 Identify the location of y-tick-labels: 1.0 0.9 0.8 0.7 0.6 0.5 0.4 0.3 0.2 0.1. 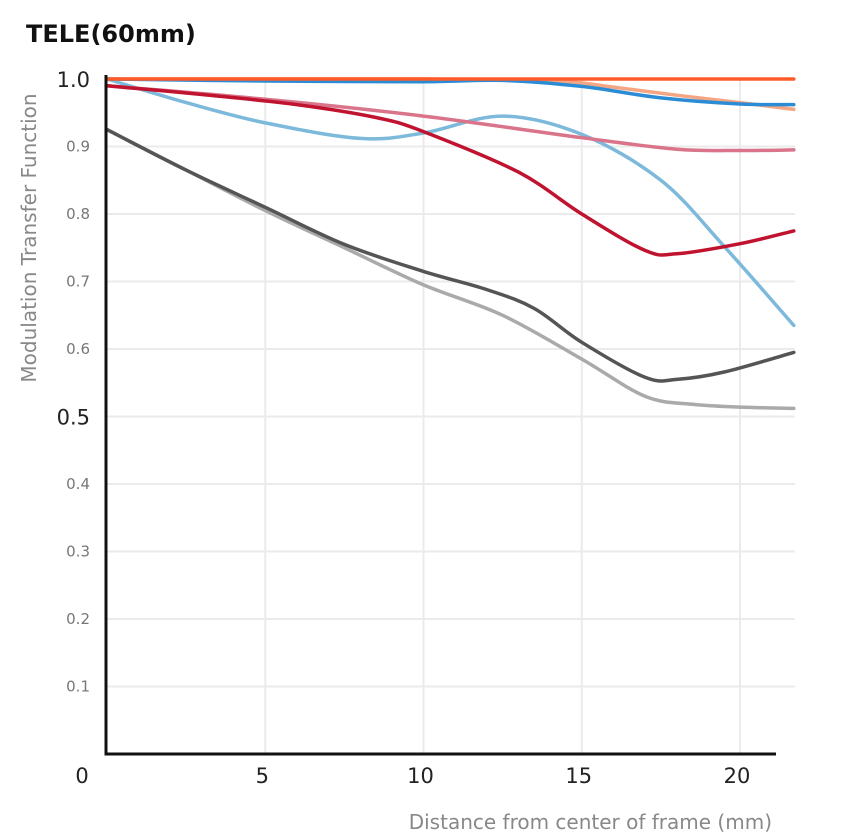
(73, 382).